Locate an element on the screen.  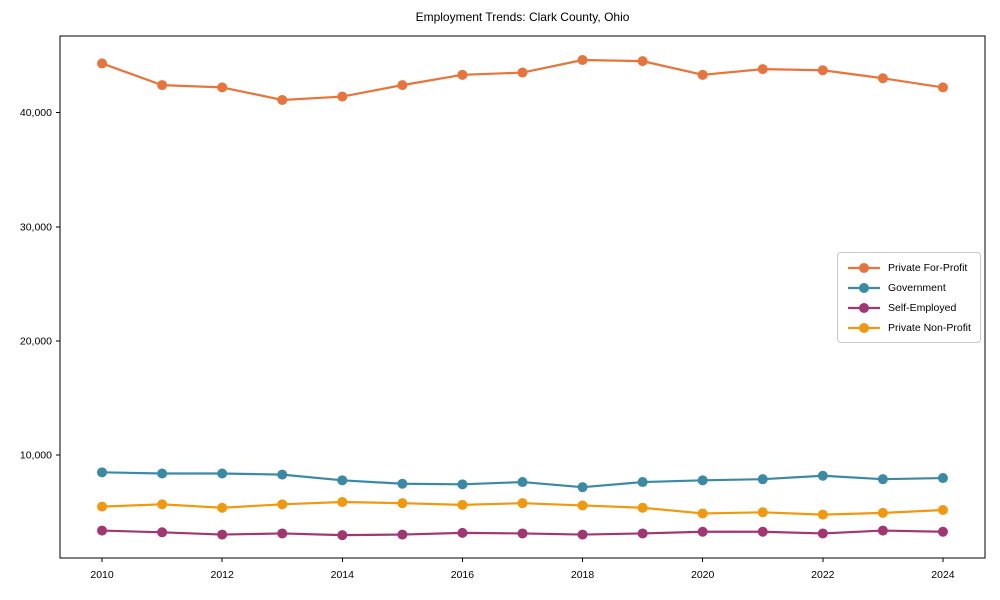
legend-item-government: Government is located at coordinates (909, 287).